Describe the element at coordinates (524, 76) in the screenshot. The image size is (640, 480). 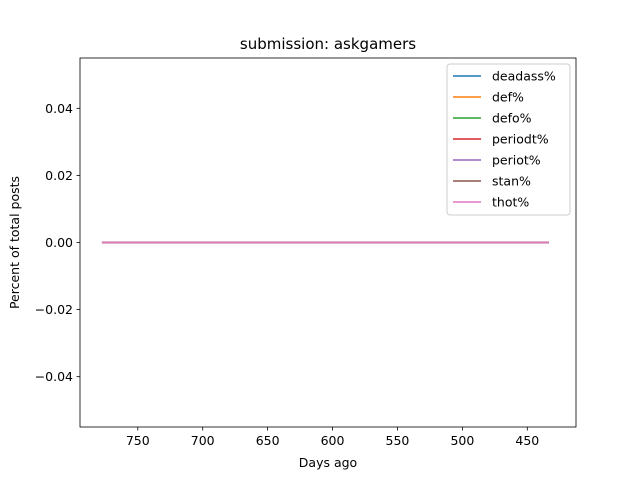
I see `legend-label-0: deadass%` at that location.